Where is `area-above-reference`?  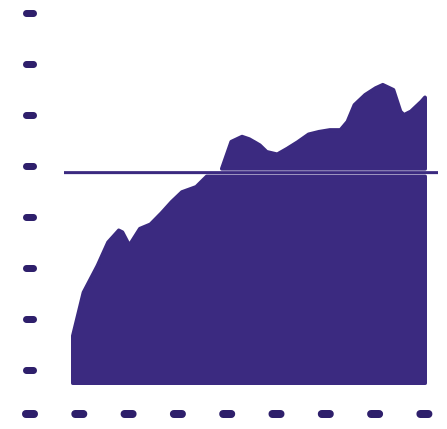
area-above-reference is located at coordinates (323, 126).